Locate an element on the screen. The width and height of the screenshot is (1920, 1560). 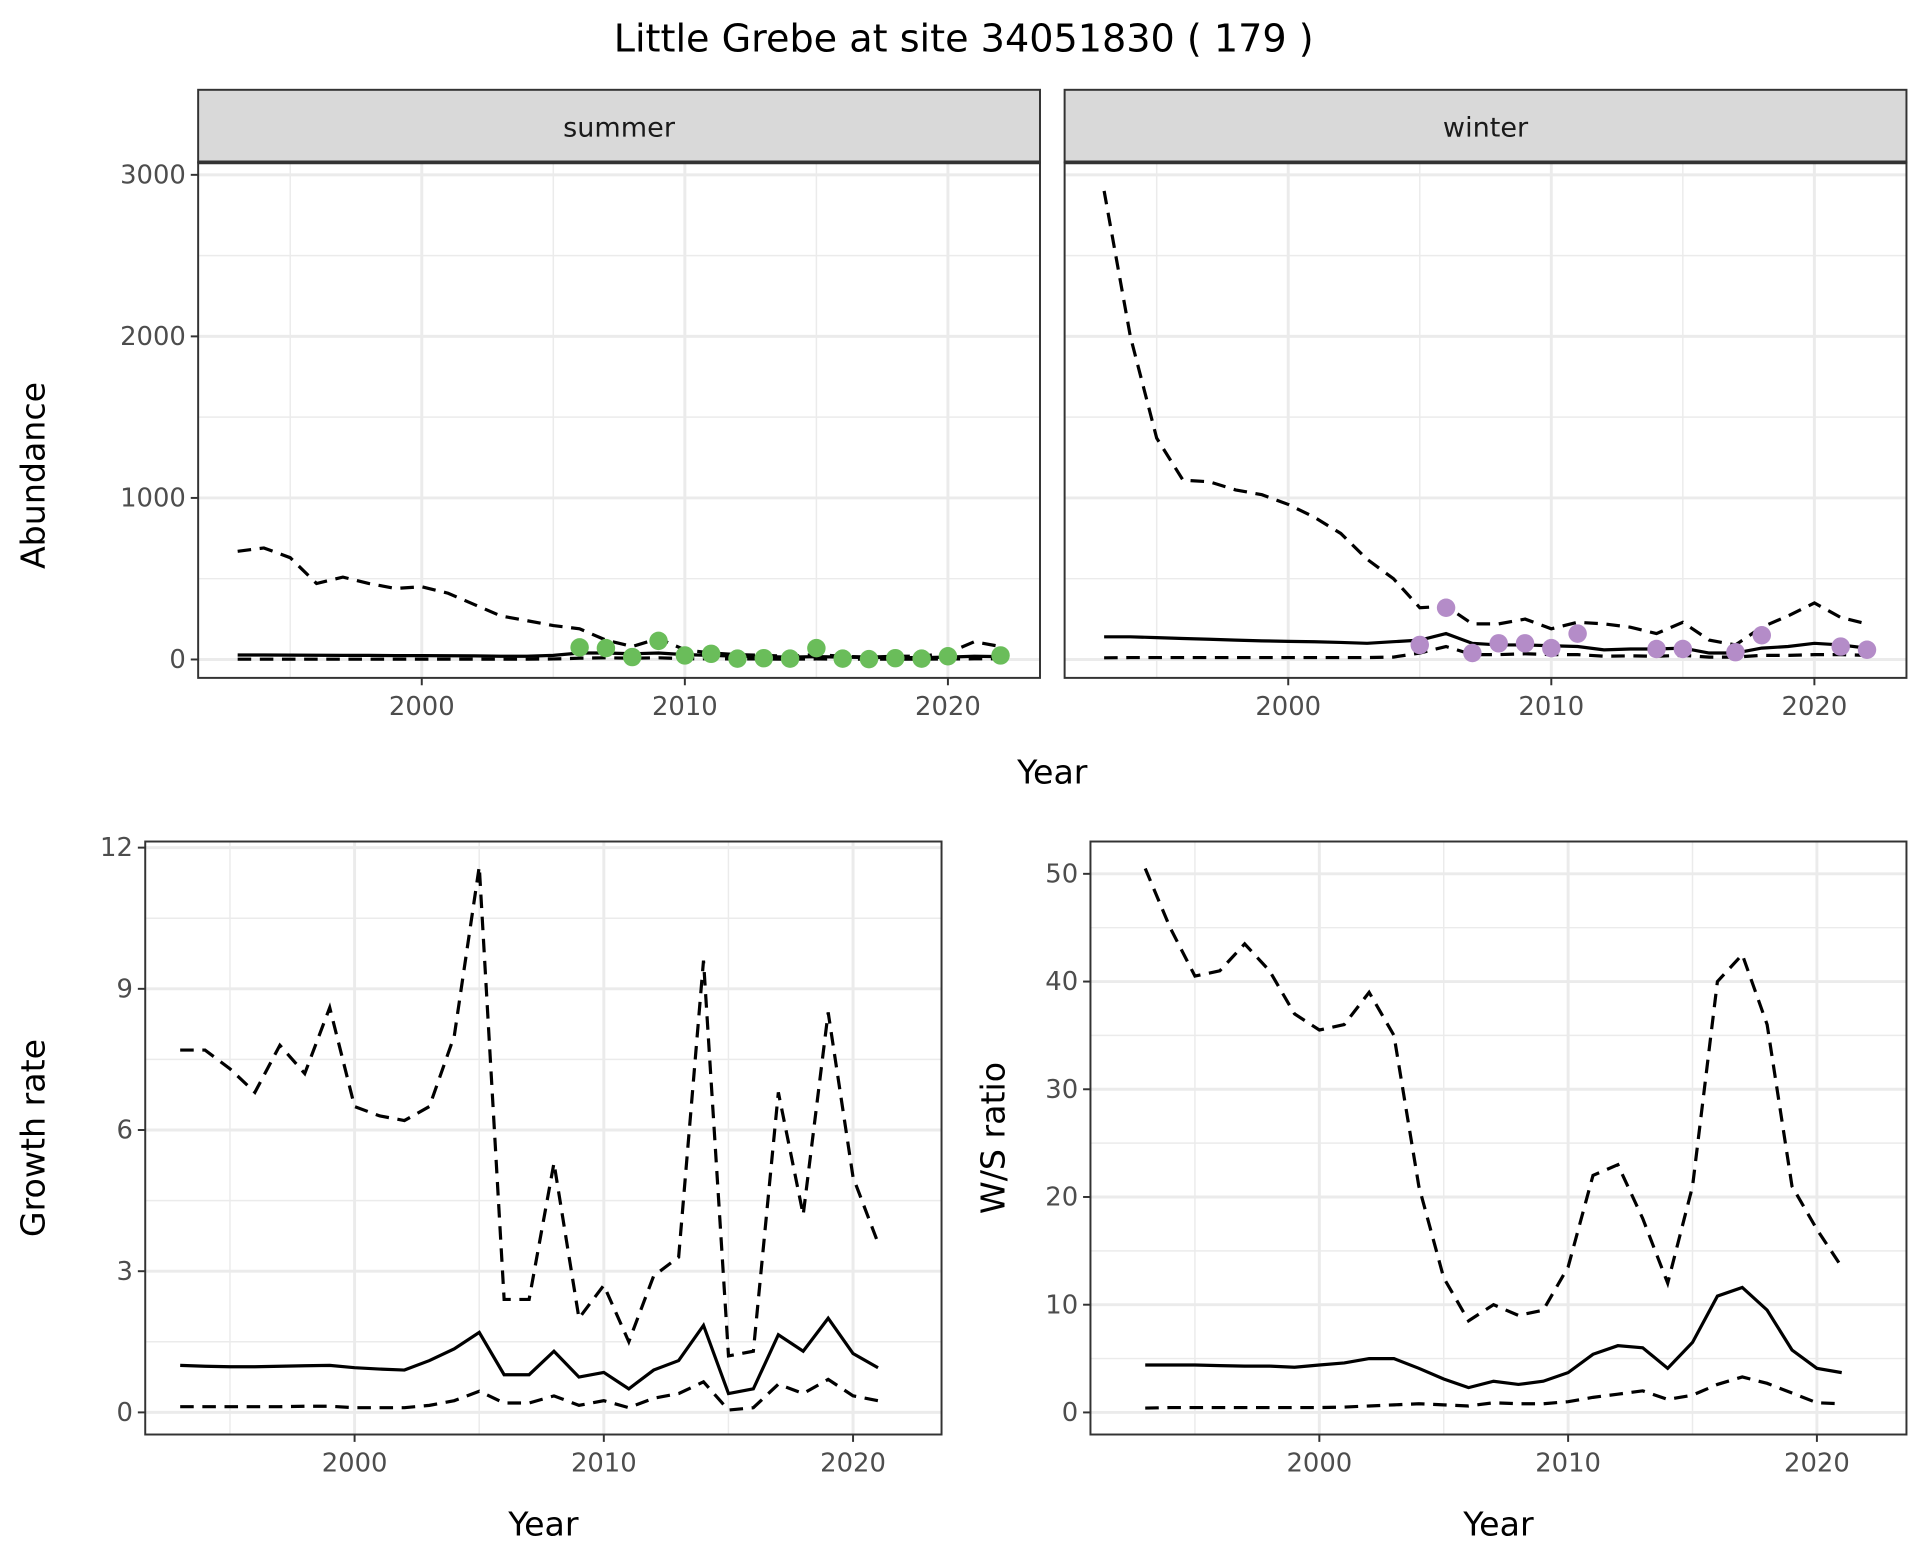
y-tick-label: 2000 is located at coordinates (153, 337).